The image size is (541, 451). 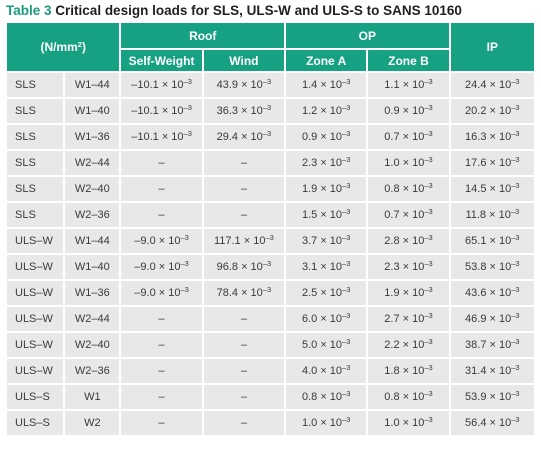 I want to click on ip-cell: 43.6 × 10⁻³, so click(x=492, y=293).